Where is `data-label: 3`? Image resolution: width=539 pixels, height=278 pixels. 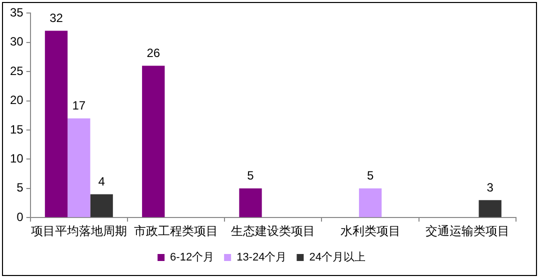 data-label: 3 is located at coordinates (490, 187).